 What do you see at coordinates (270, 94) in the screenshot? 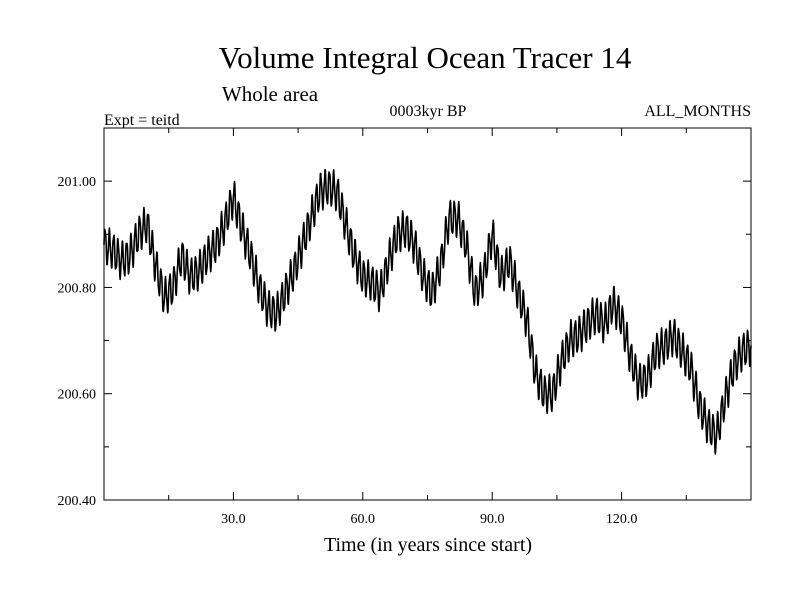
I see `chart-subtitle: Whole area` at bounding box center [270, 94].